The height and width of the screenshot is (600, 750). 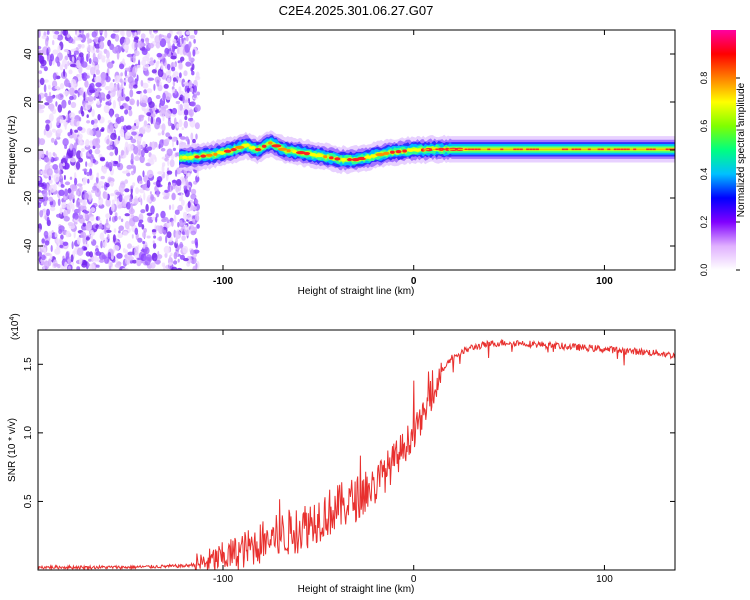 I want to click on spectrogram-x-label: Height of straight line (km), so click(x=356, y=291).